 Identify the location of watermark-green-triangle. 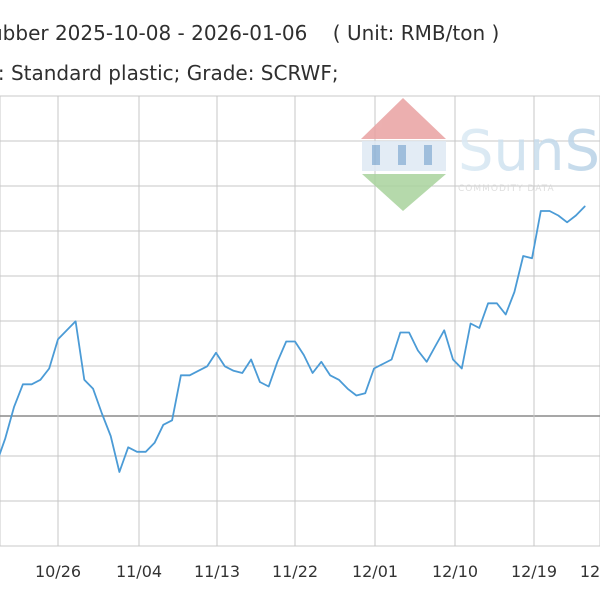
(404, 192).